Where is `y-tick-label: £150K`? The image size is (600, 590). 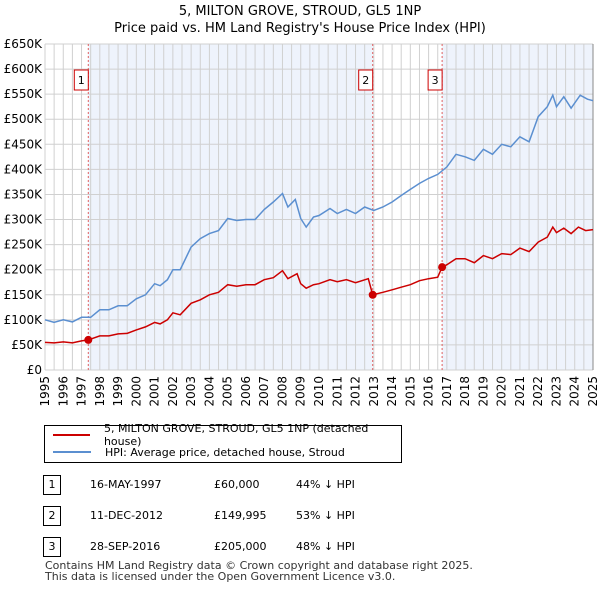
y-tick-label: £150K is located at coordinates (24, 295).